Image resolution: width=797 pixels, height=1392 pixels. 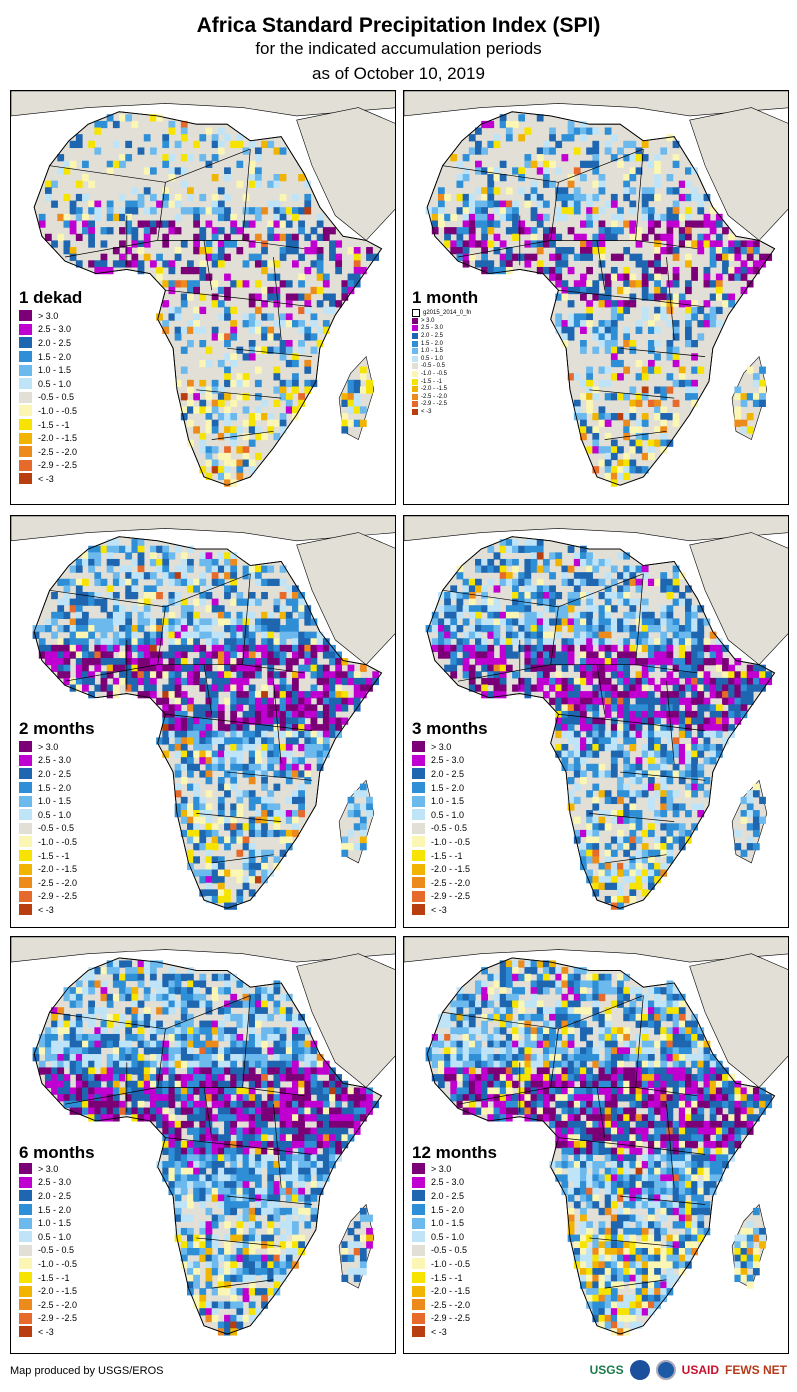 I want to click on africa-map, so click(x=203, y=721).